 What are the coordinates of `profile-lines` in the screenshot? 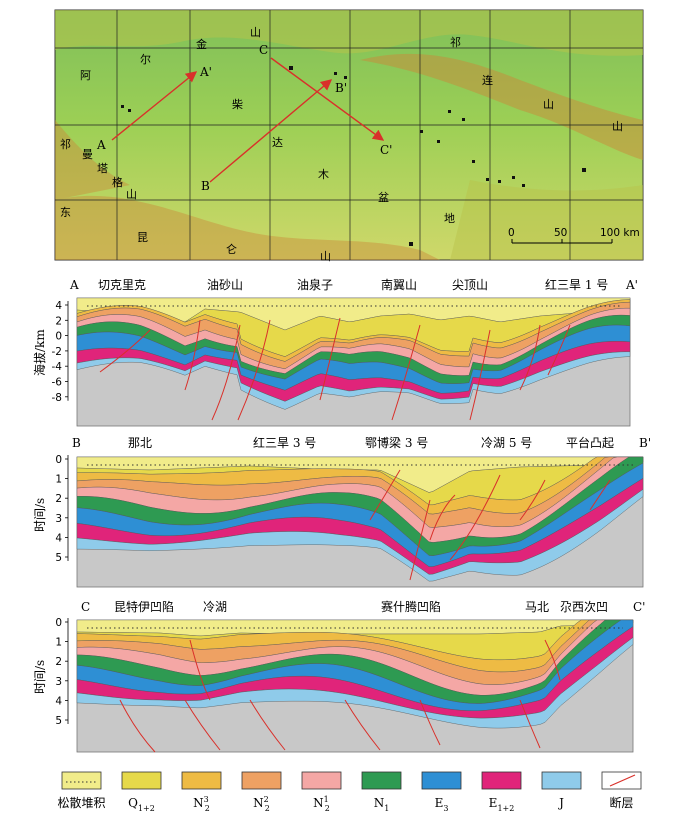 It's located at (248, 120).